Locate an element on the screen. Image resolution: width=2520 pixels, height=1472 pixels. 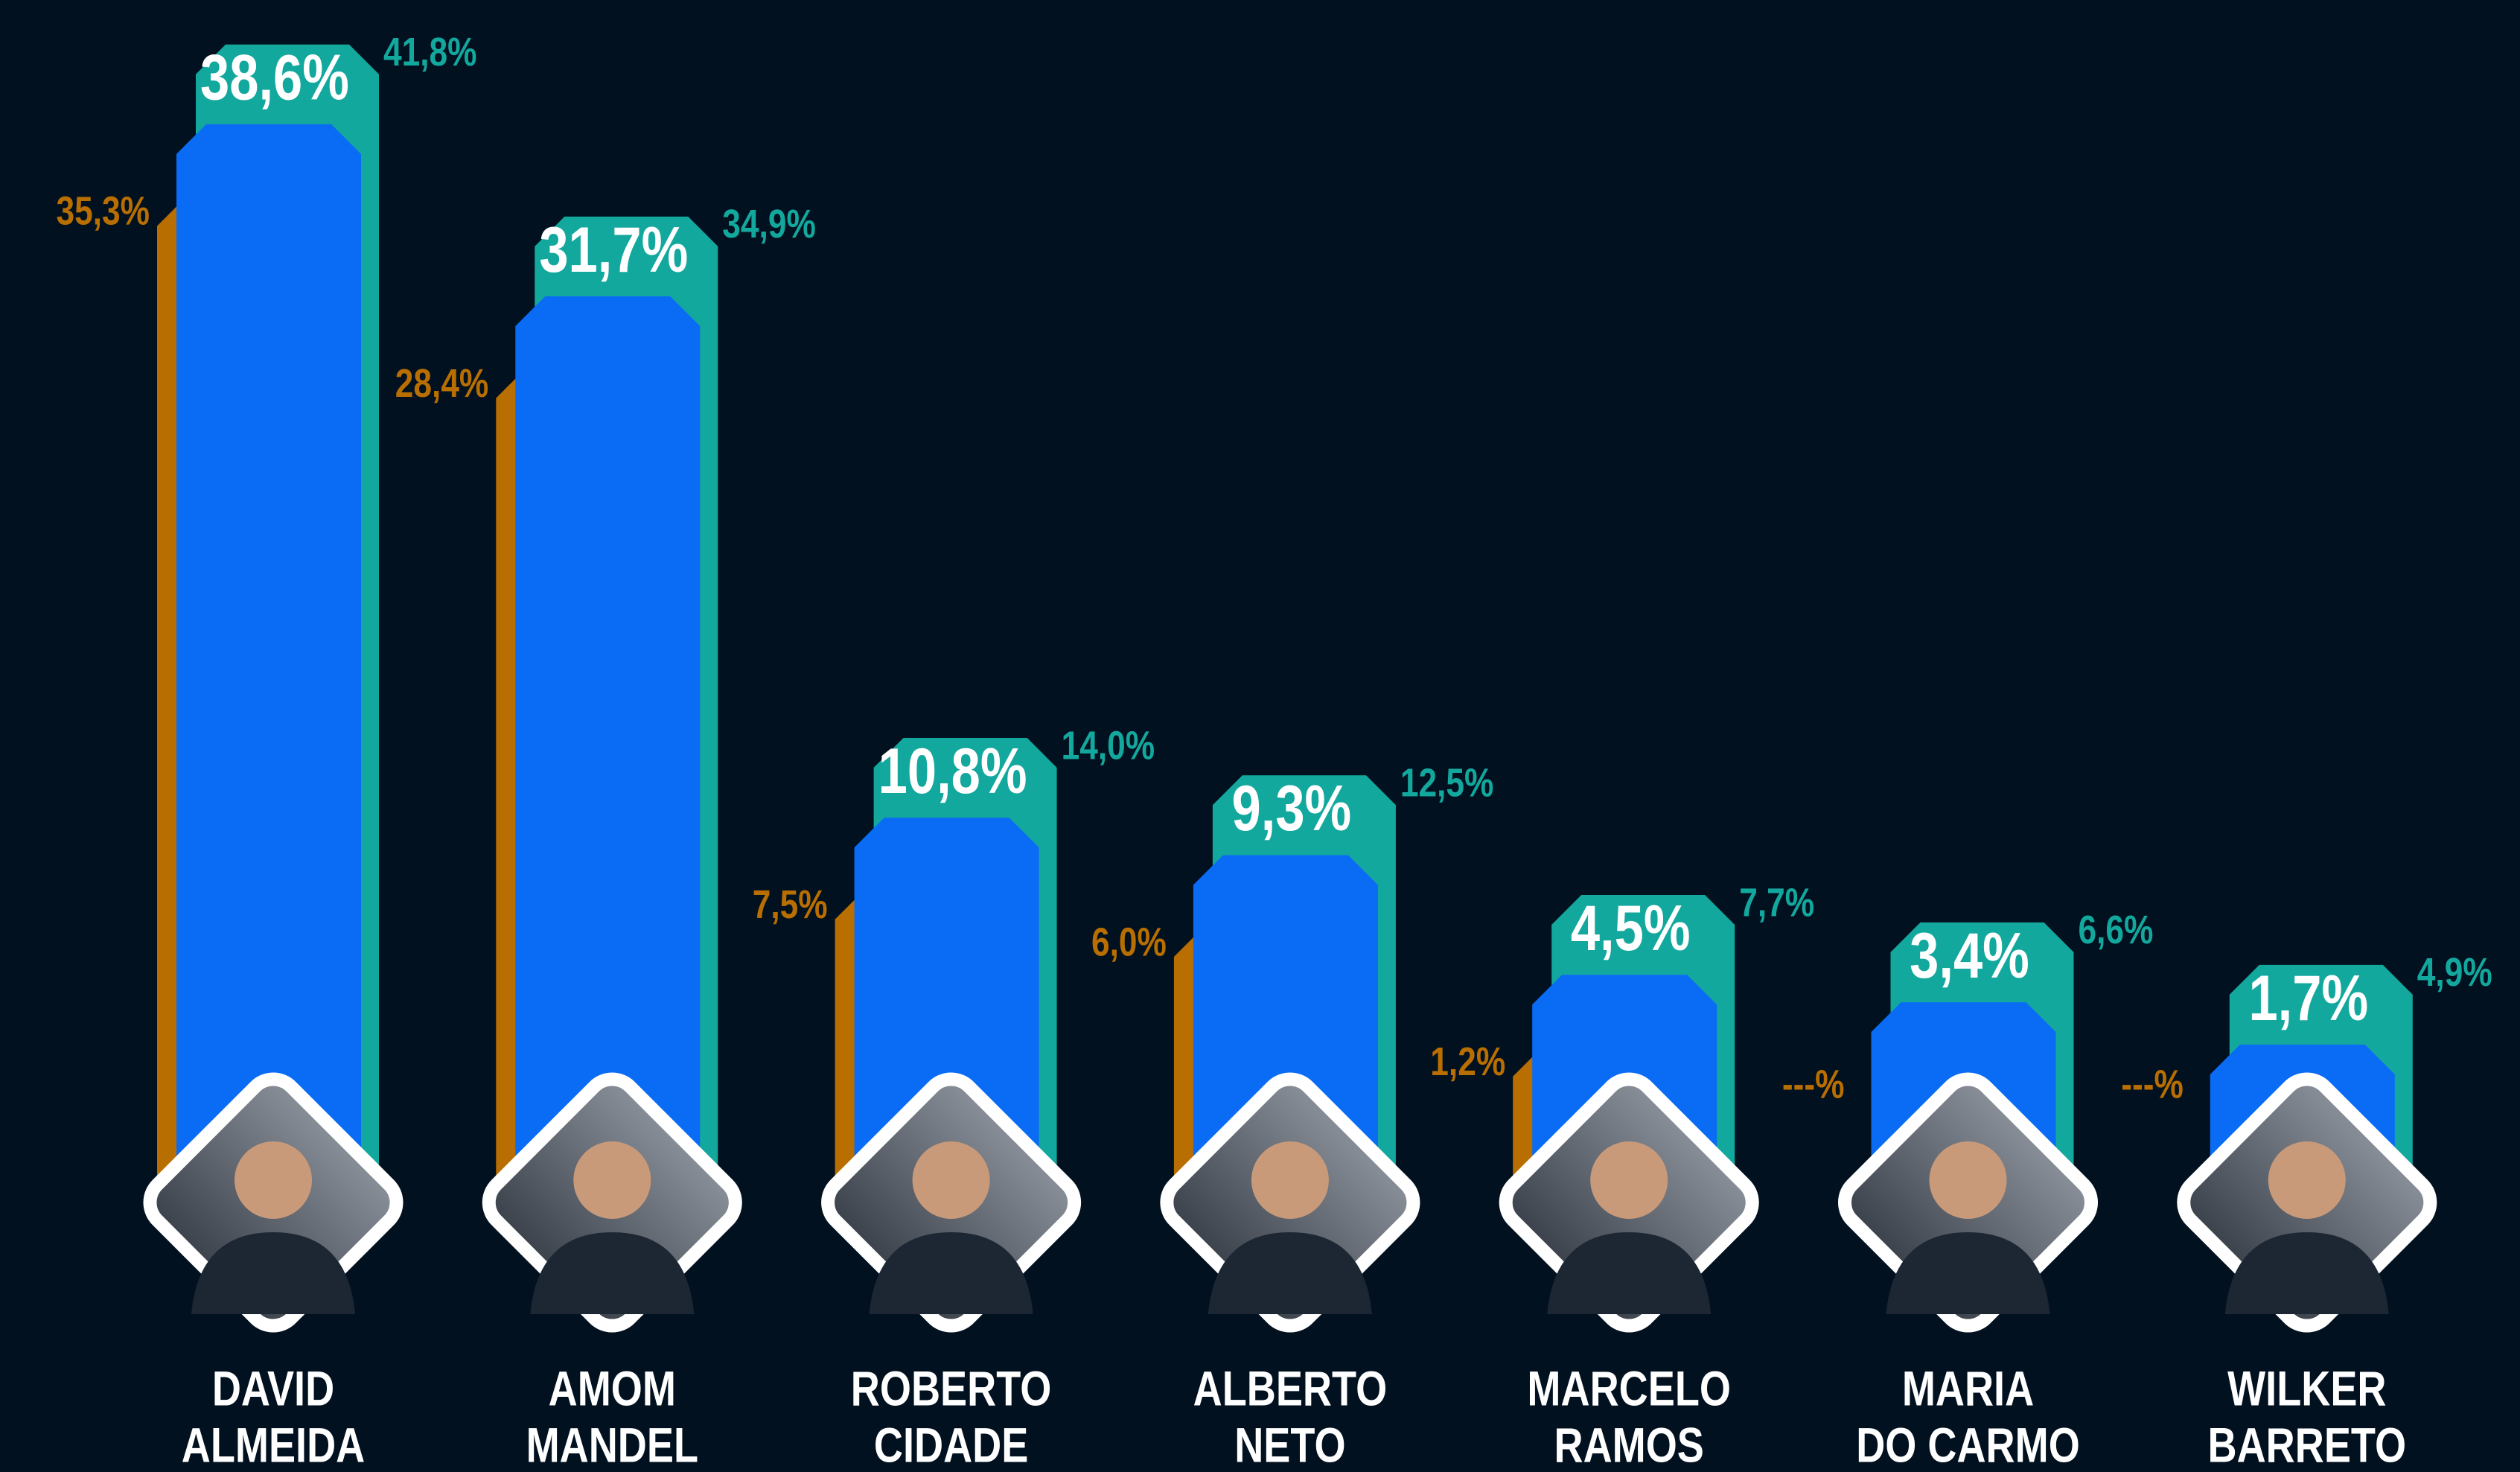
candidate-name: ALMEIDA is located at coordinates (274, 1445).